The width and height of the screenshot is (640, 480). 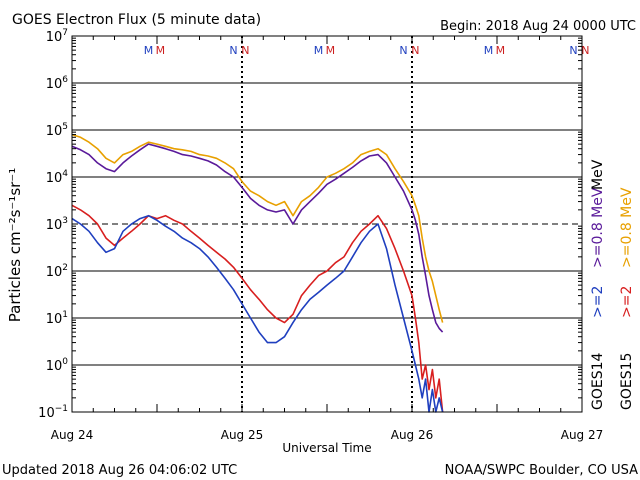 I want to click on updated-timestamp: Updated 2018 Aug 26 04:06:02 UTC, so click(x=119, y=470).